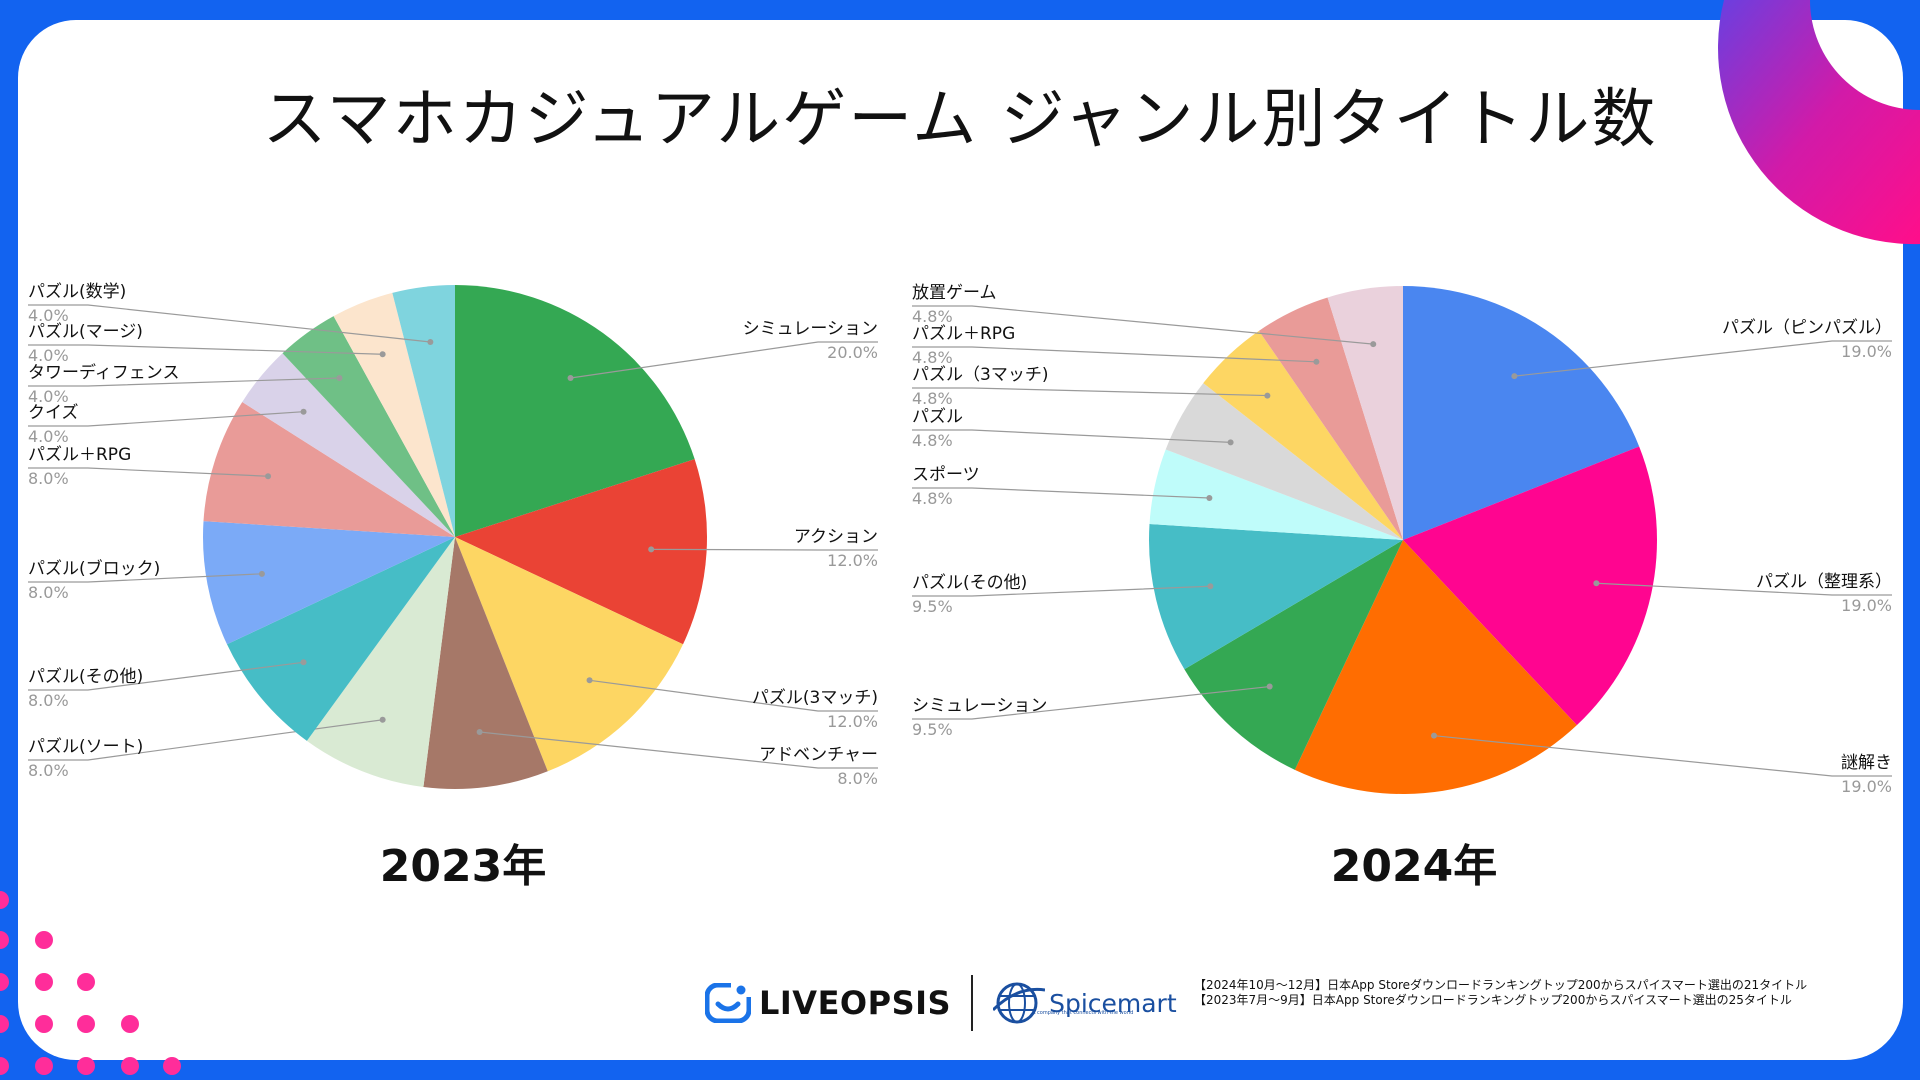 The width and height of the screenshot is (1920, 1080). What do you see at coordinates (1414, 866) in the screenshot?
I see `year-label-2024: 2024年` at bounding box center [1414, 866].